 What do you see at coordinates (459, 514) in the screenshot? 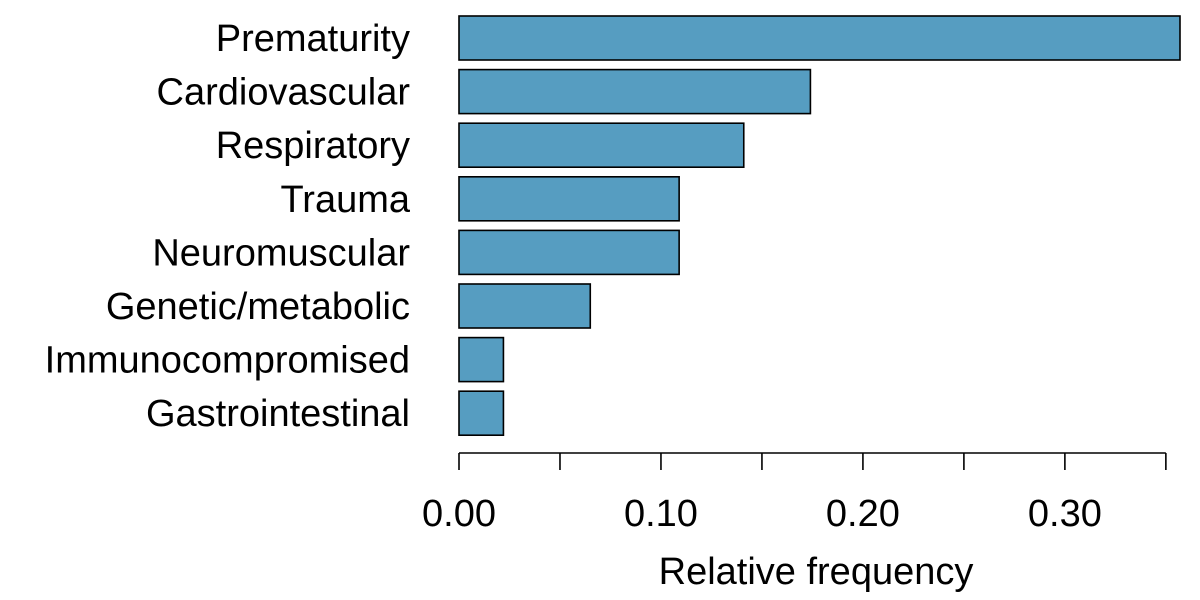
I see `x-tick-label: 0.00` at bounding box center [459, 514].